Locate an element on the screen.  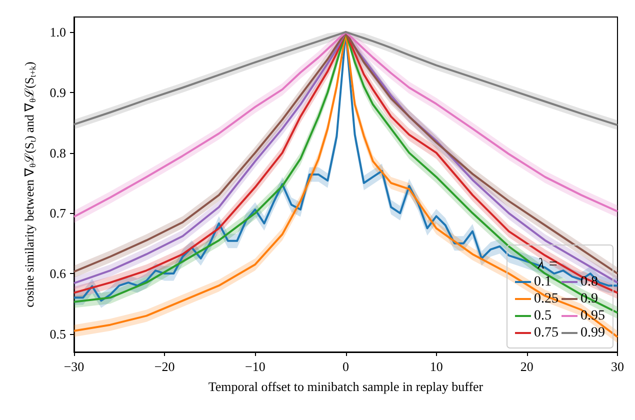
y-tick-label: 0.9 is located at coordinates (58, 92).